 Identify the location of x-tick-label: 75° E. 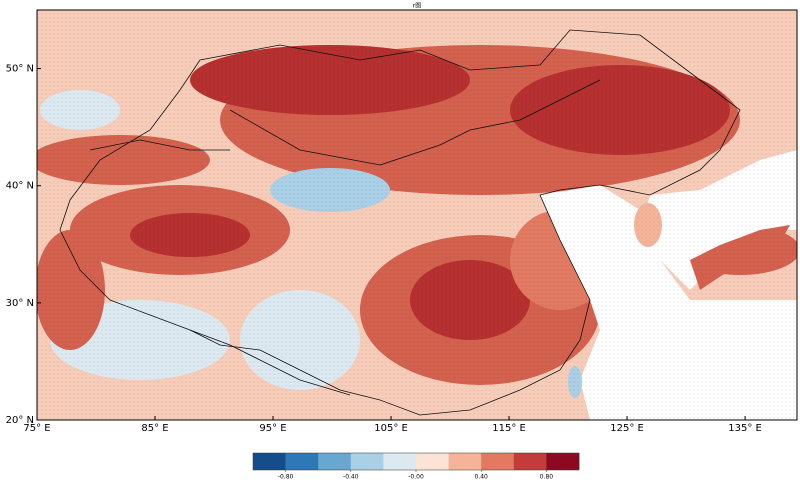
(36, 428).